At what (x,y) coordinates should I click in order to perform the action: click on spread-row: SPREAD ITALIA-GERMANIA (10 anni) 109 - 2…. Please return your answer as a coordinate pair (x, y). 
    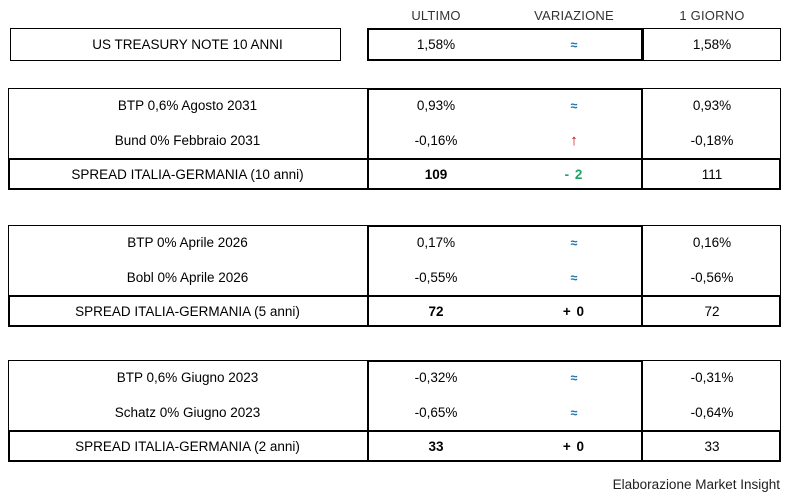
    Looking at the image, I should click on (394, 174).